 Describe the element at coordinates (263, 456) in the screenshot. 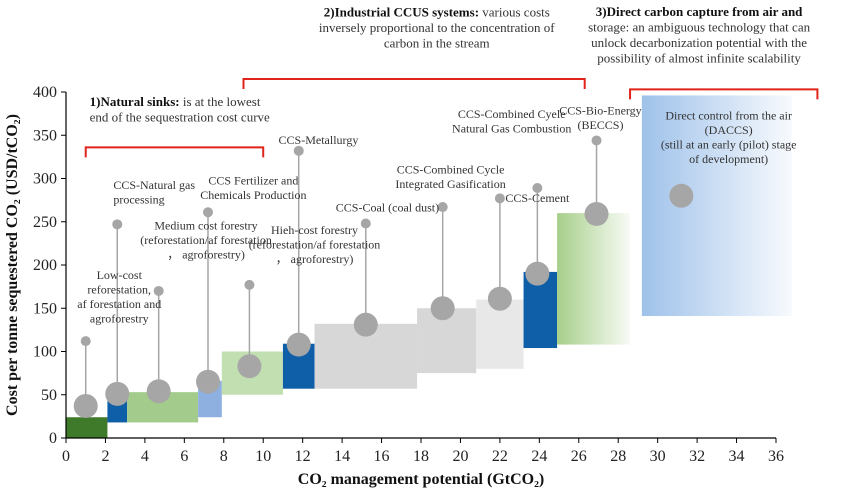

I see `x-tick-label-10: 10` at that location.